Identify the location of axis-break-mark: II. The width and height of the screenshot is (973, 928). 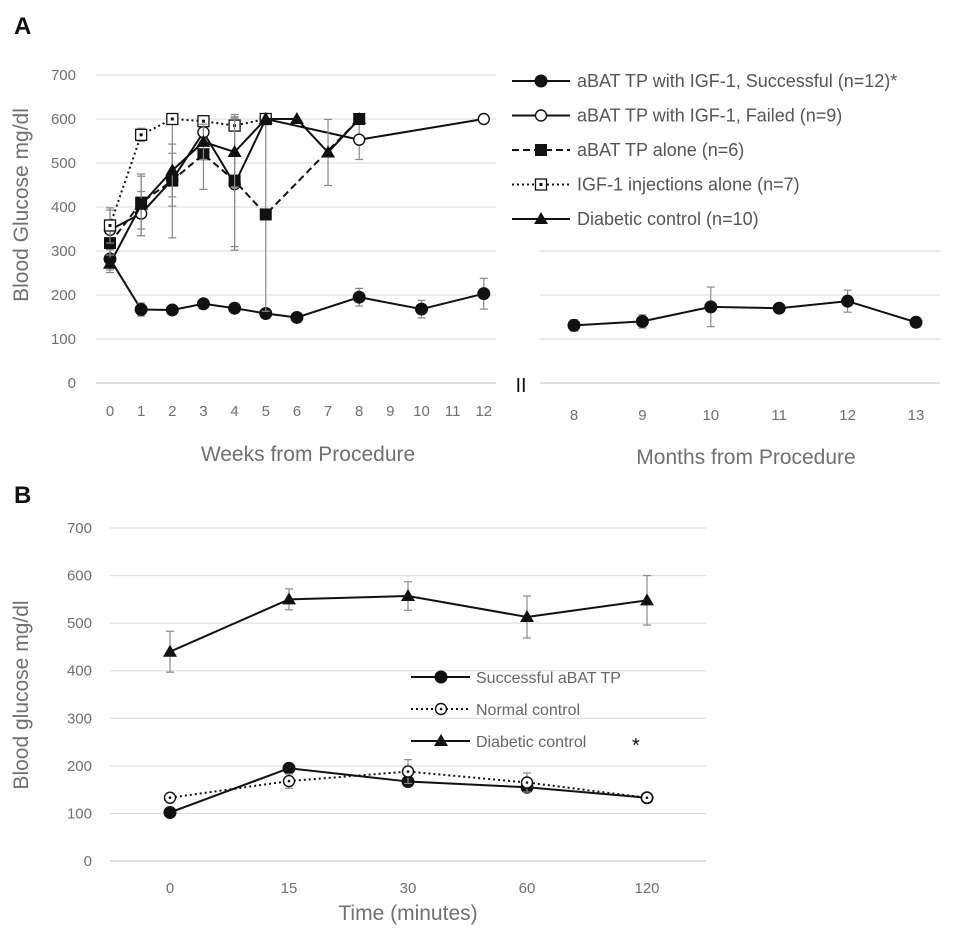
(520, 386).